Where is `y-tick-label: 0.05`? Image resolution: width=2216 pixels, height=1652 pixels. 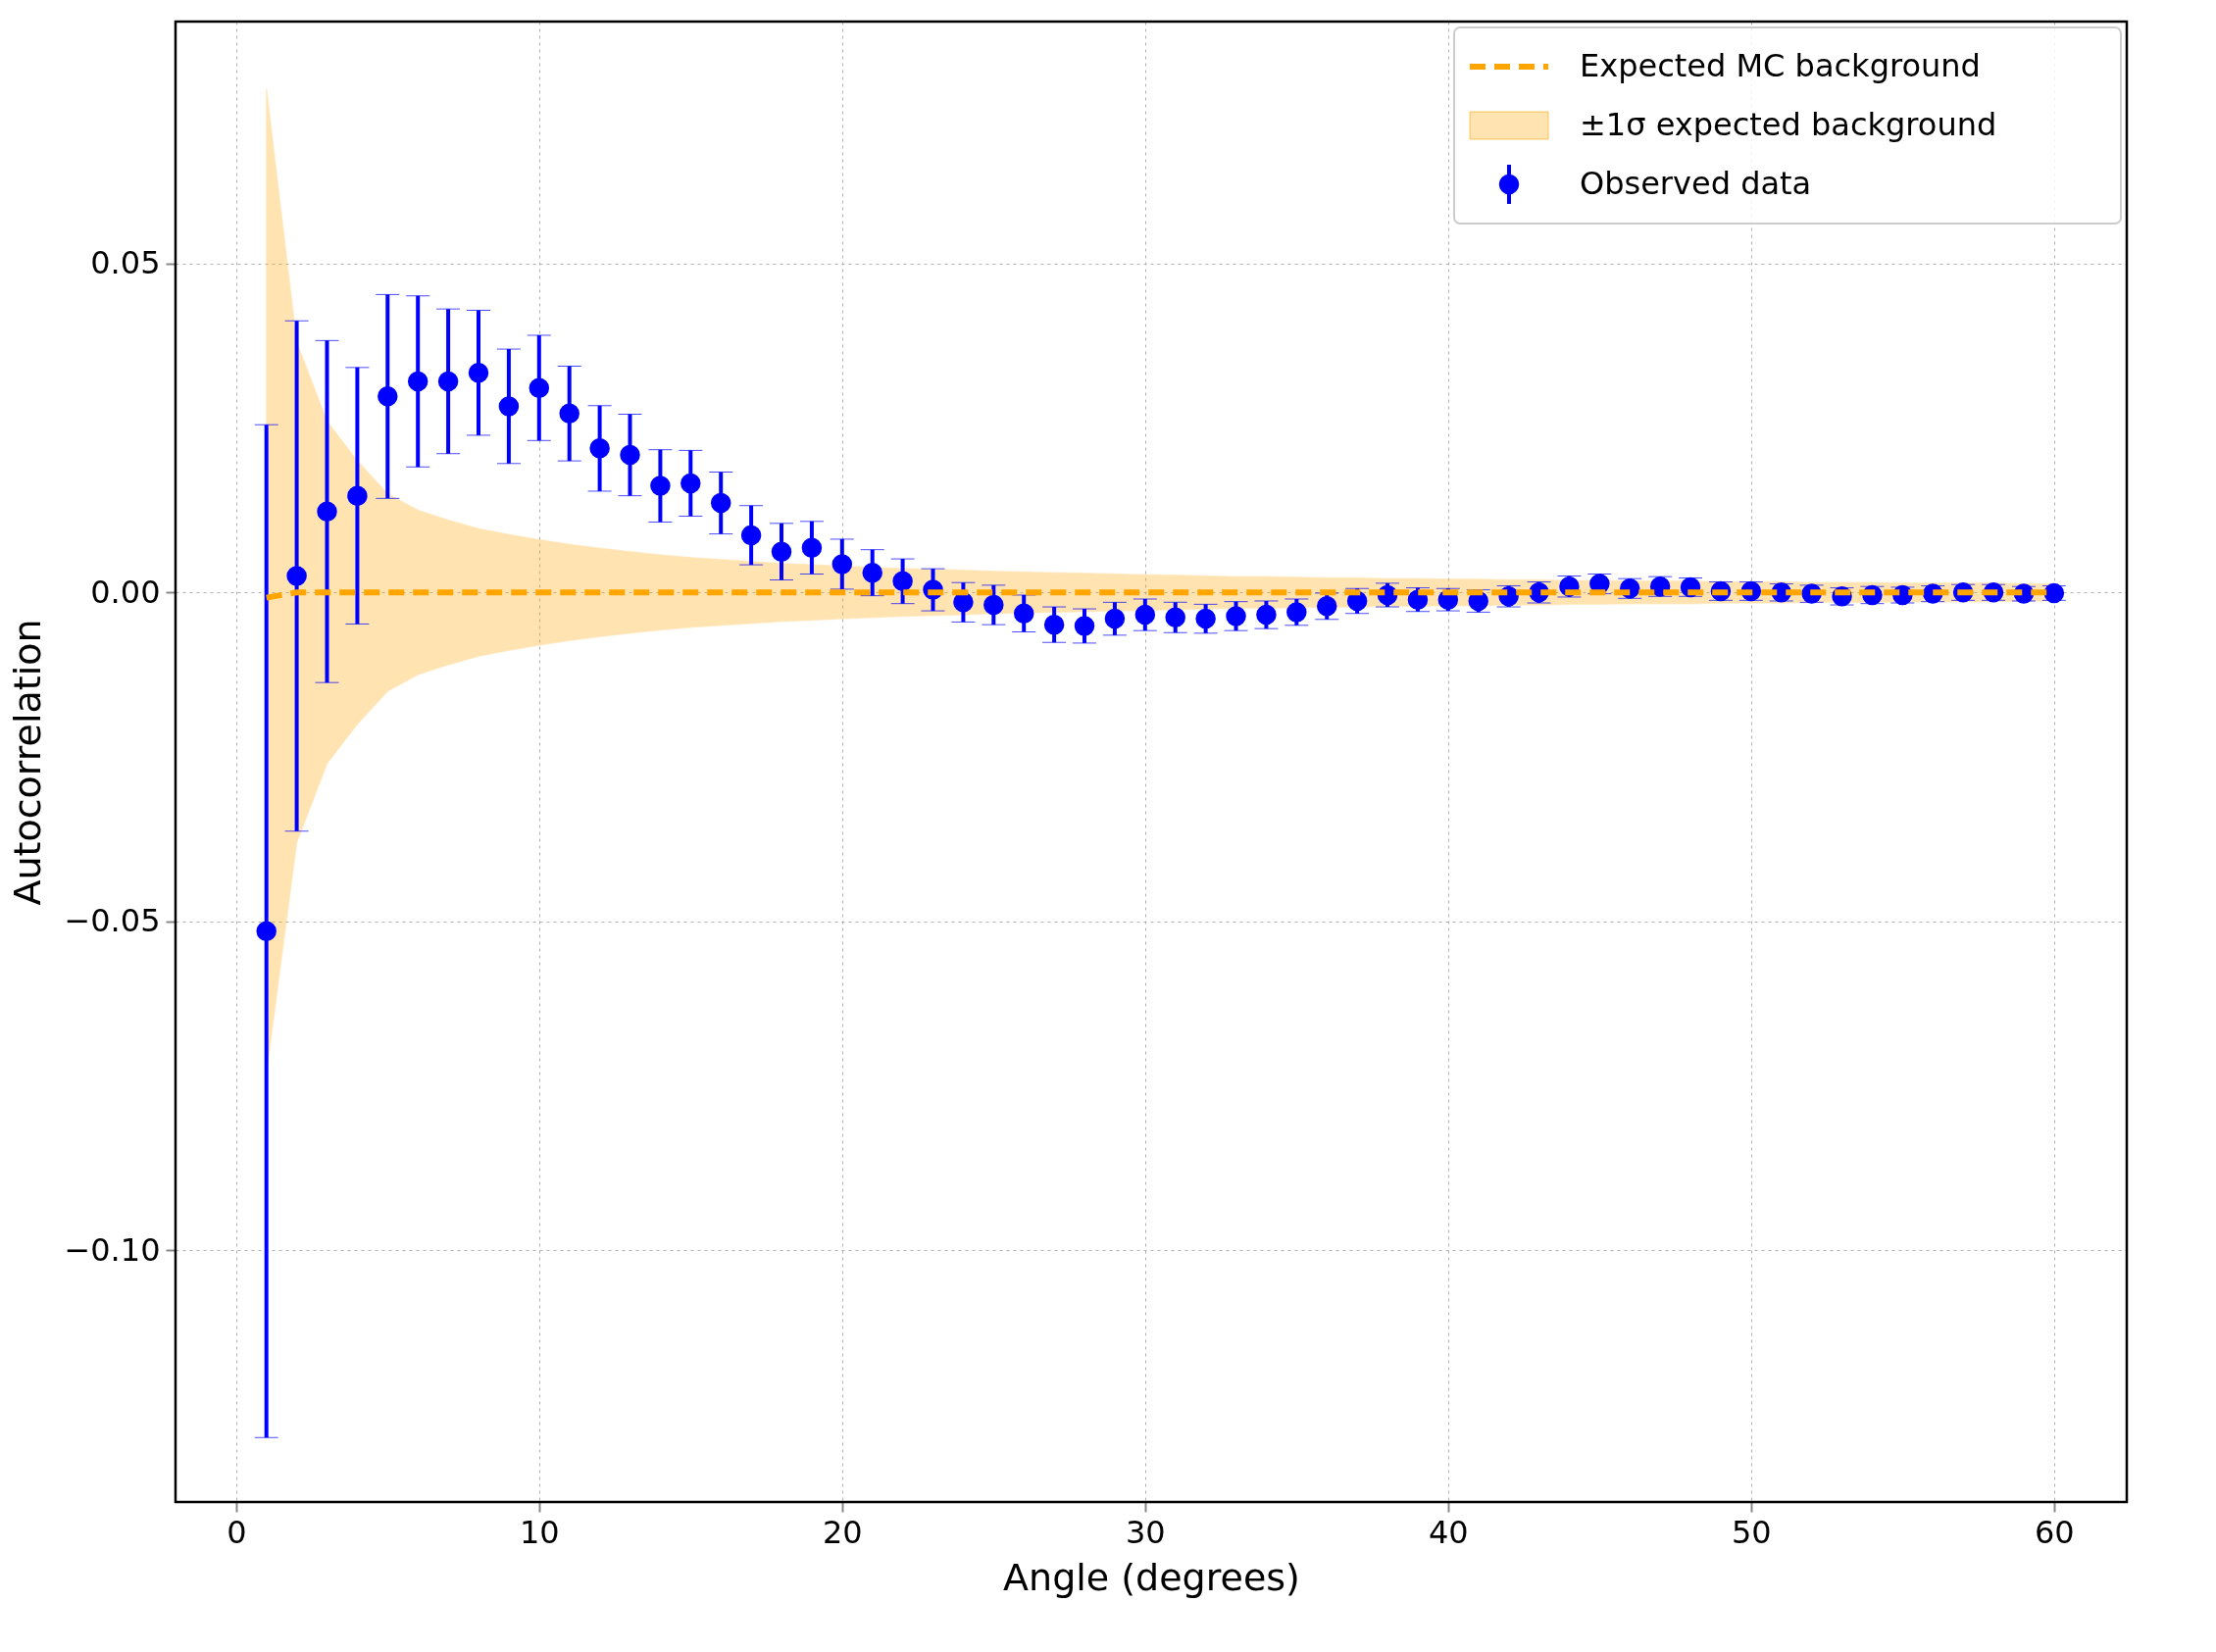 y-tick-label: 0.05 is located at coordinates (125, 263).